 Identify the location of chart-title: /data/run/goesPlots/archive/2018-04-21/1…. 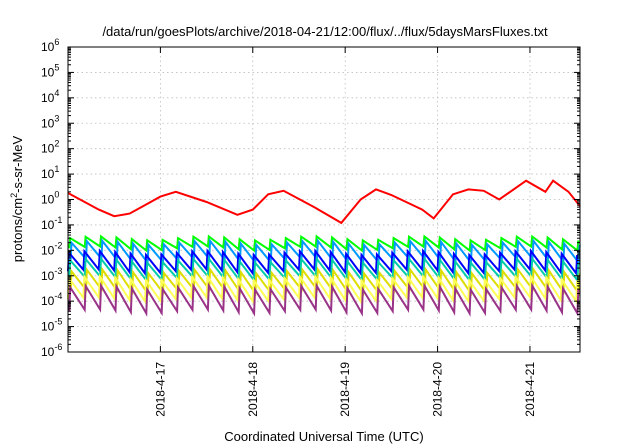
(325, 31).